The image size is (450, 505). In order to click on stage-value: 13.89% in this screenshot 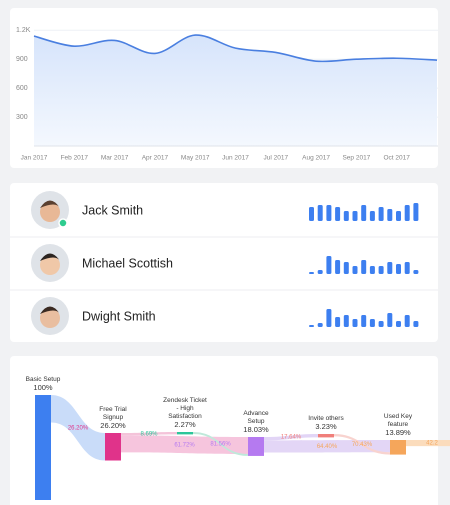, I will do `click(398, 432)`.